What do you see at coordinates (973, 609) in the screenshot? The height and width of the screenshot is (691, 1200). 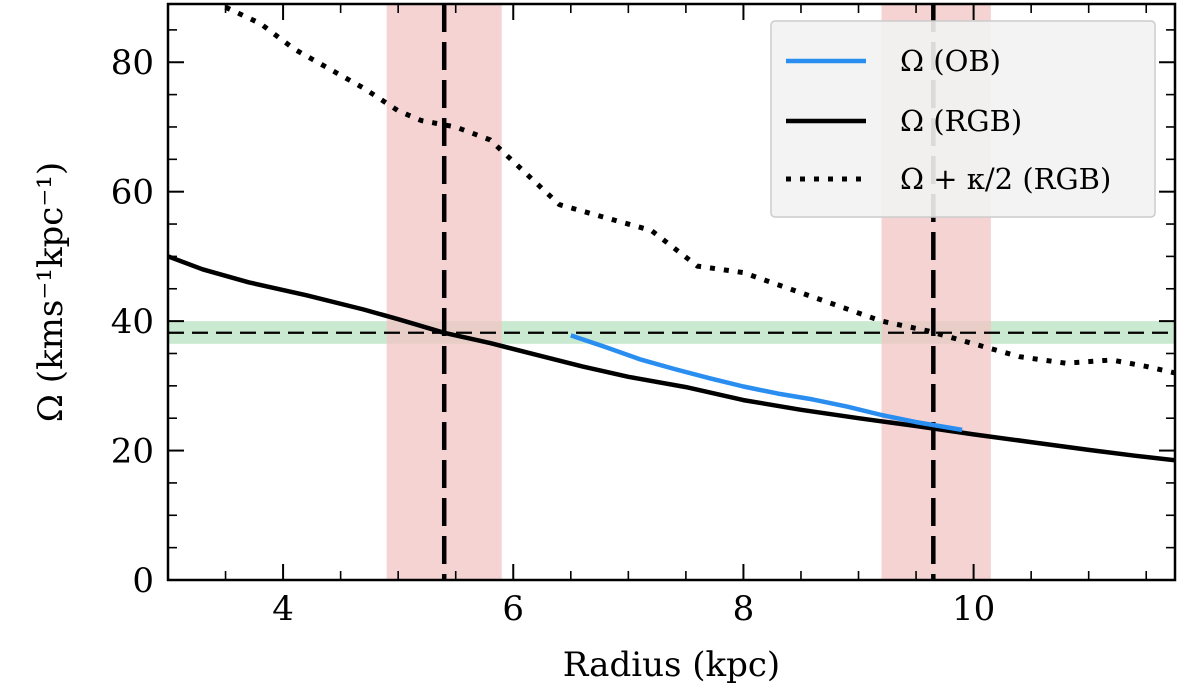 I see `x-tick-label: 10` at bounding box center [973, 609].